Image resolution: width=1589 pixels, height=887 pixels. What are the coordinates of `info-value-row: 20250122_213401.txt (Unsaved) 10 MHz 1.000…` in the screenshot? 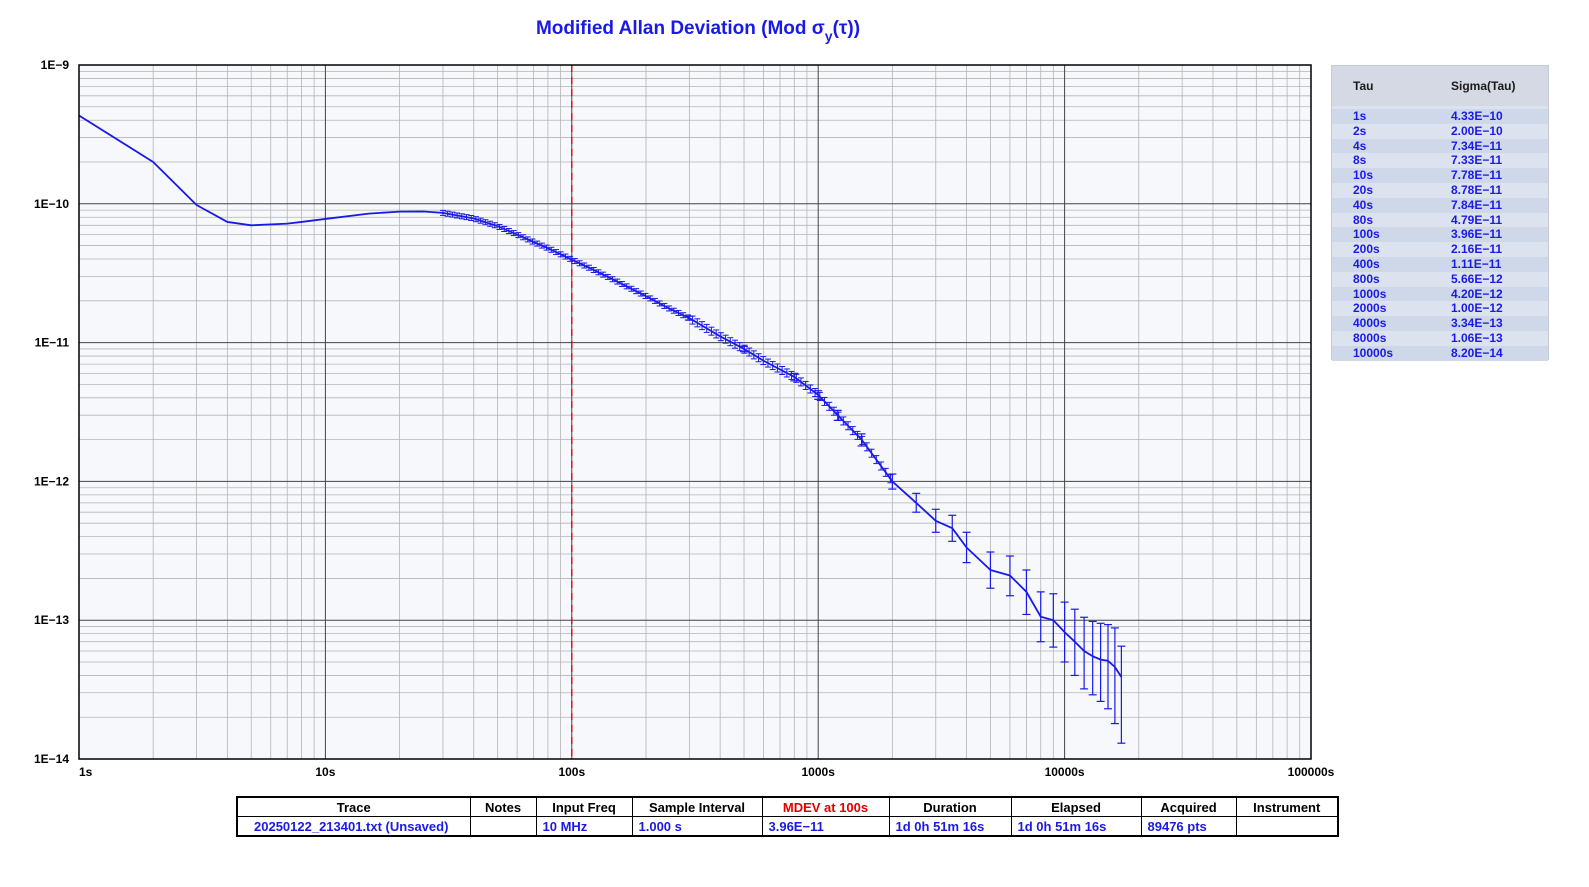 It's located at (787, 826).